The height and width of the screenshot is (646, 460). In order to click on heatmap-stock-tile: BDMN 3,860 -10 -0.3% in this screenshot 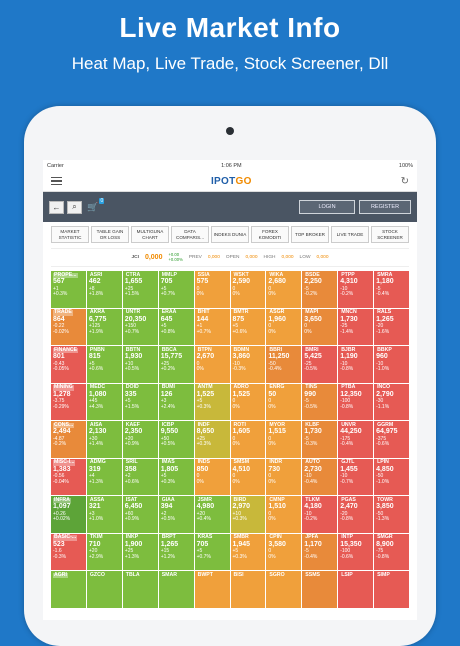, I will do `click(248, 364)`.